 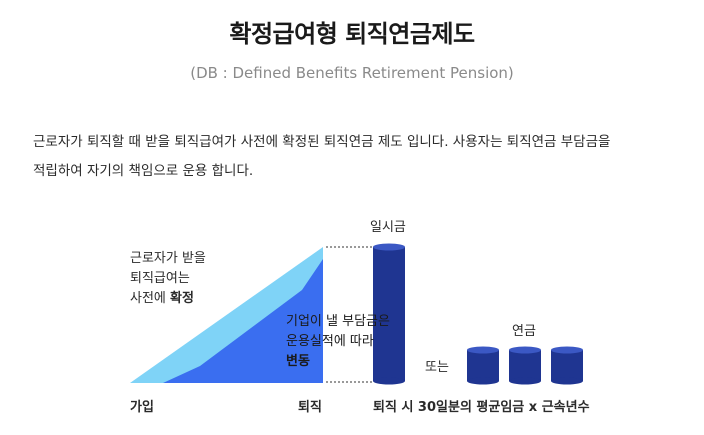 What do you see at coordinates (437, 367) in the screenshot?
I see `or-label: 또는` at bounding box center [437, 367].